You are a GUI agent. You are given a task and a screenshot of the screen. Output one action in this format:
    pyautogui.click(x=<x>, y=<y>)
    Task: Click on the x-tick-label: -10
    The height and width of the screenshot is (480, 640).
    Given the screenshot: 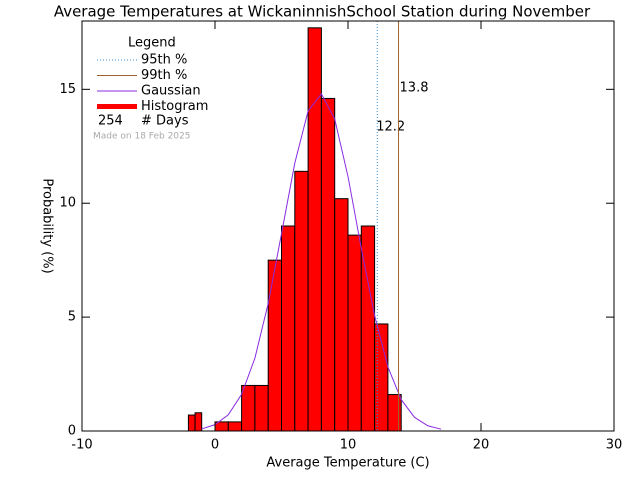 What is the action you would take?
    pyautogui.click(x=81, y=445)
    